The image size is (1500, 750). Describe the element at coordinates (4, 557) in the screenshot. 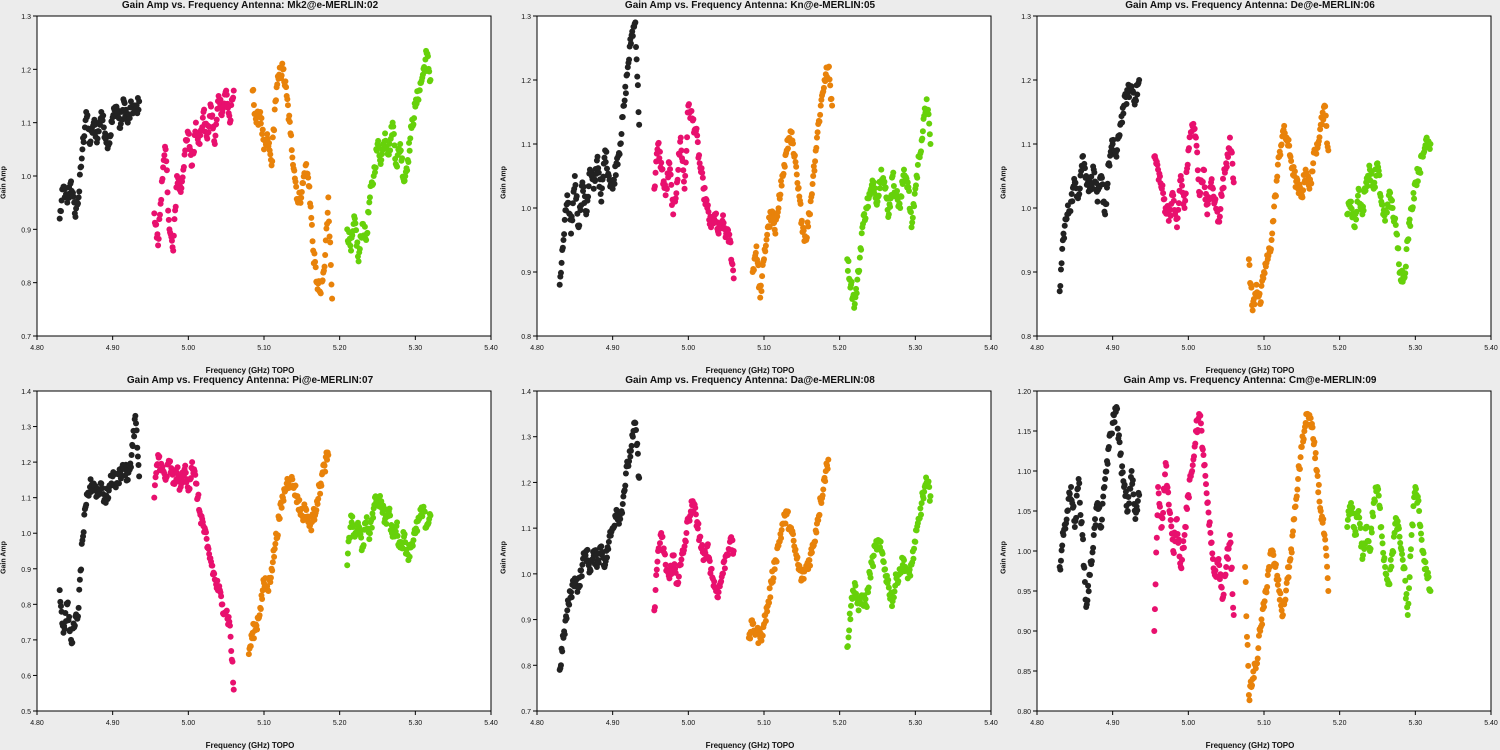

I see `y-axis-label: Gain Amp` at that location.